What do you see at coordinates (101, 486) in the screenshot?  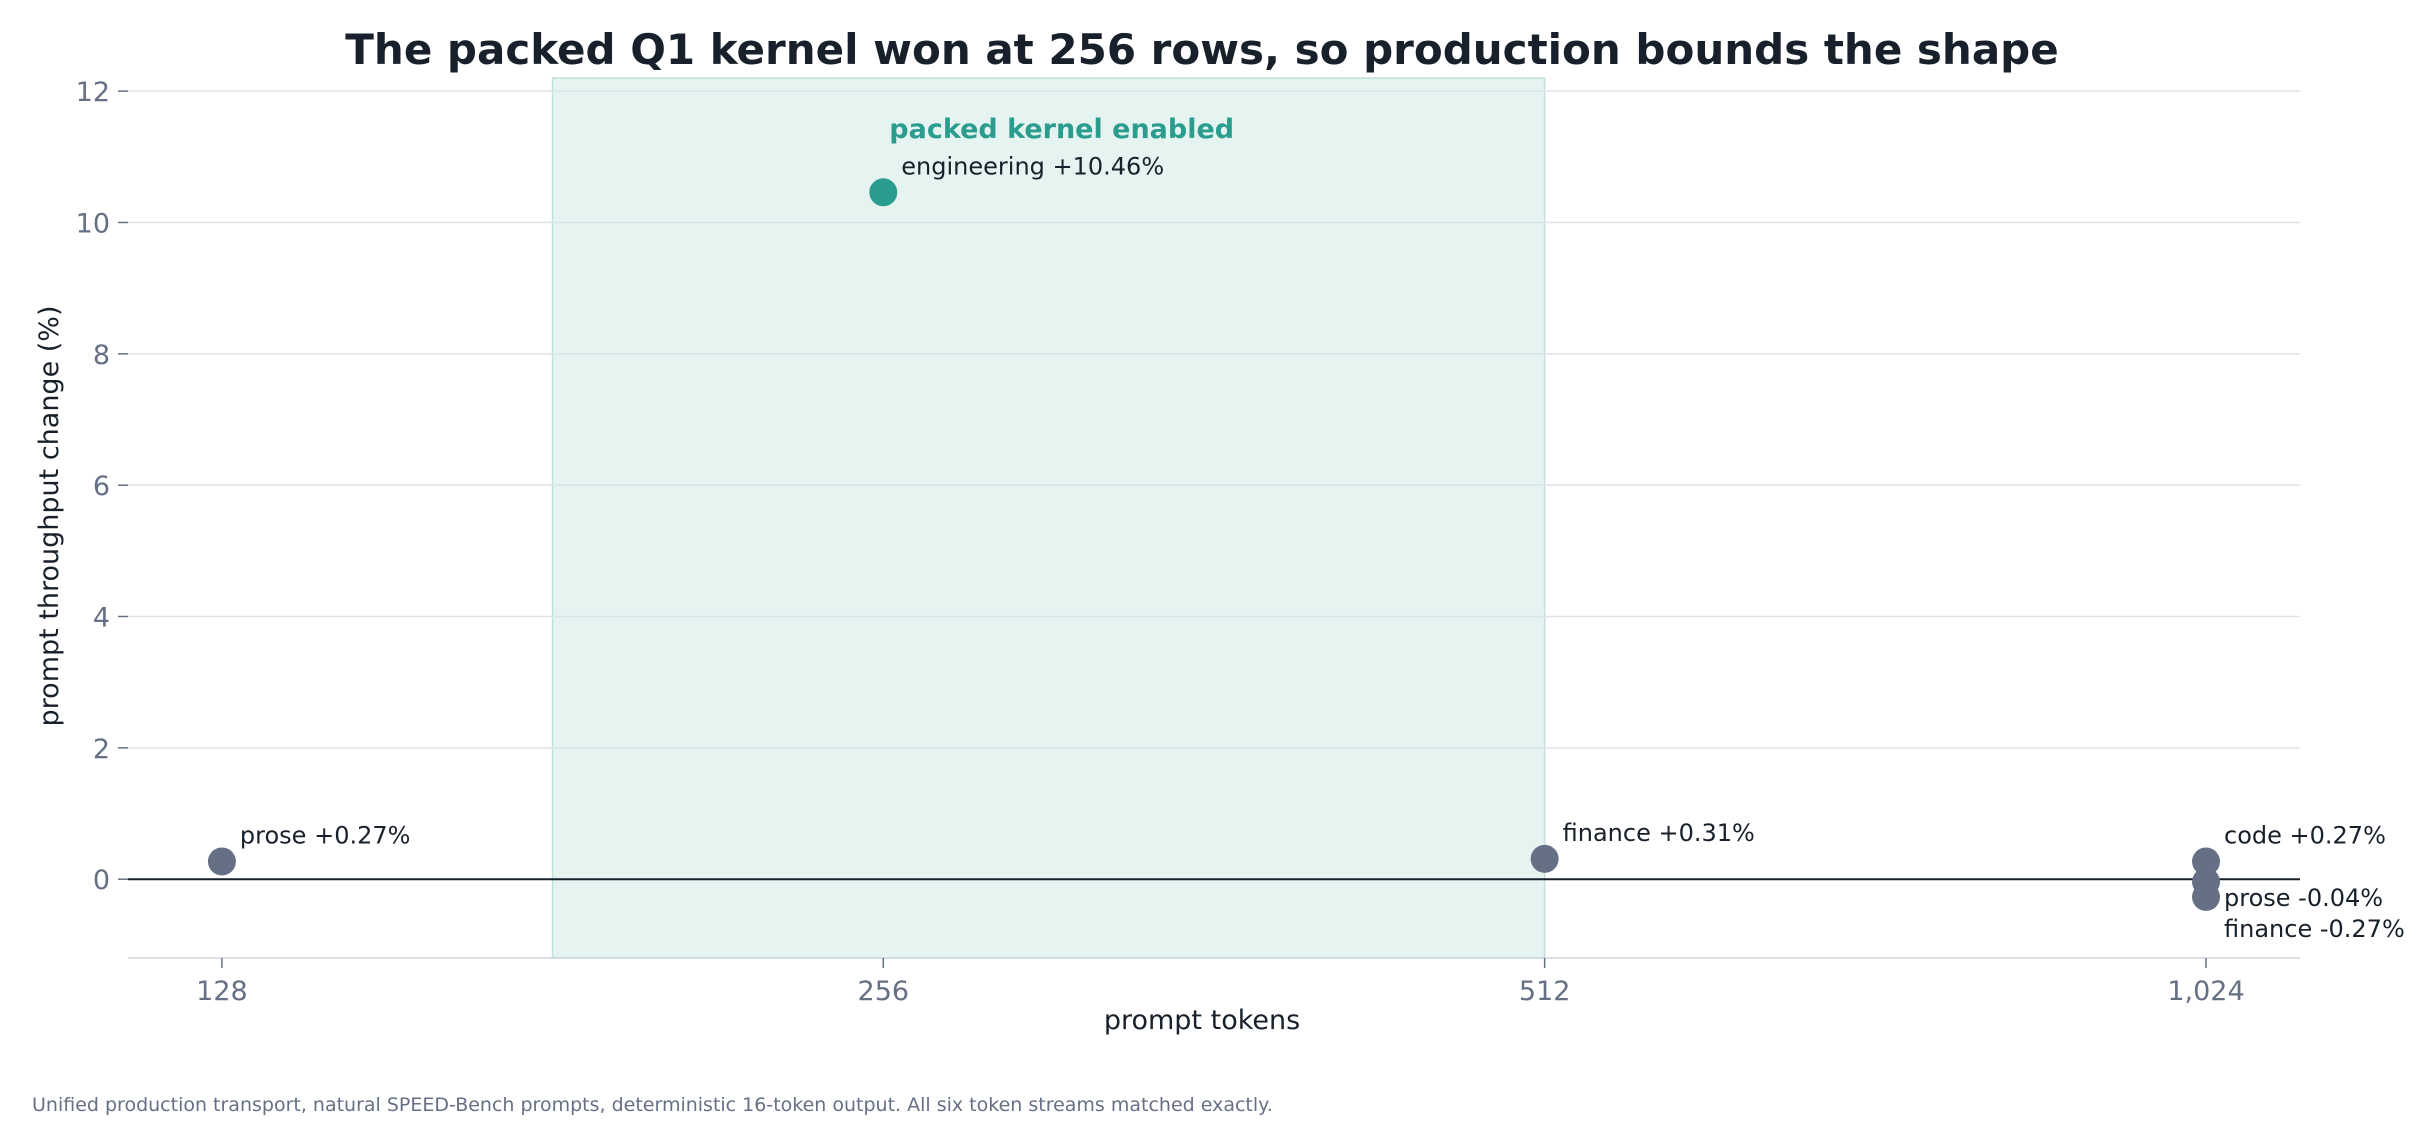 I see `y-tick-label: 6` at bounding box center [101, 486].